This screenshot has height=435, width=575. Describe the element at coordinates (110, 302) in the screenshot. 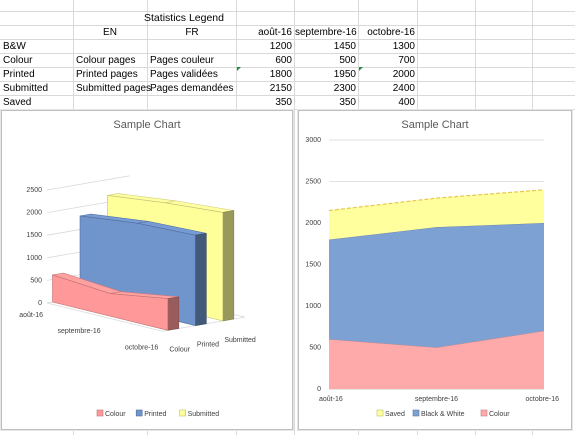

I see `ribbon-front-face` at that location.